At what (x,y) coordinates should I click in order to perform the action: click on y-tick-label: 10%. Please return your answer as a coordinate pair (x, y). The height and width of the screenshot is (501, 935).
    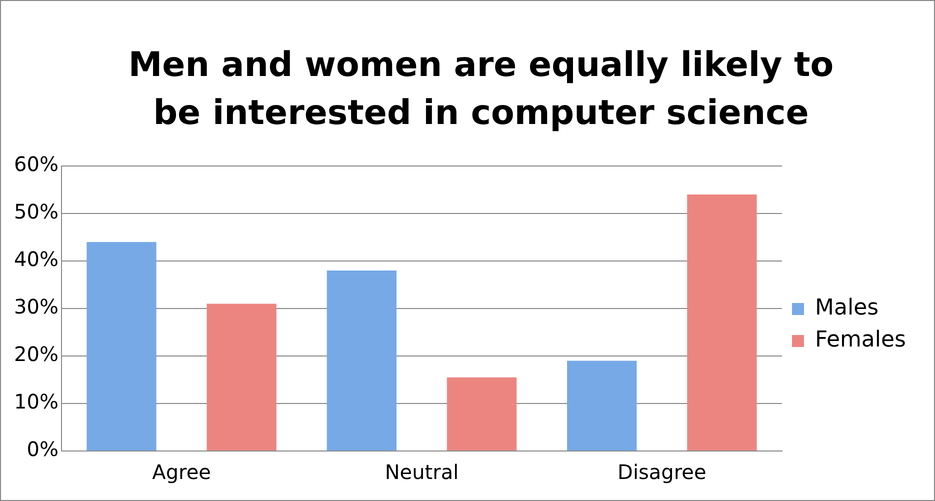
    Looking at the image, I should click on (36, 402).